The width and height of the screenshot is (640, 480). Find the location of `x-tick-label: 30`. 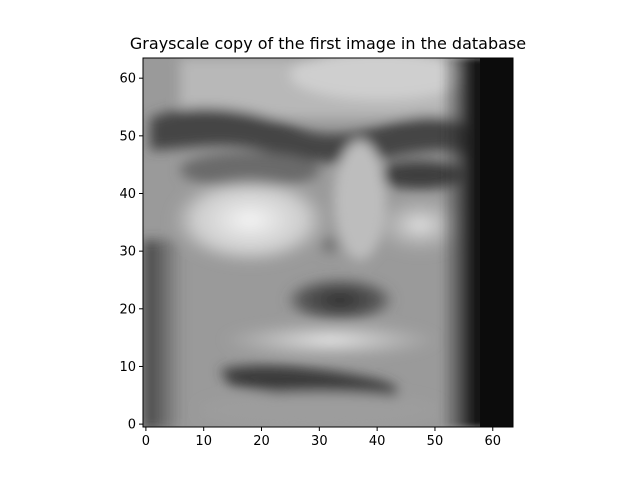

x-tick-label: 30 is located at coordinates (319, 441).